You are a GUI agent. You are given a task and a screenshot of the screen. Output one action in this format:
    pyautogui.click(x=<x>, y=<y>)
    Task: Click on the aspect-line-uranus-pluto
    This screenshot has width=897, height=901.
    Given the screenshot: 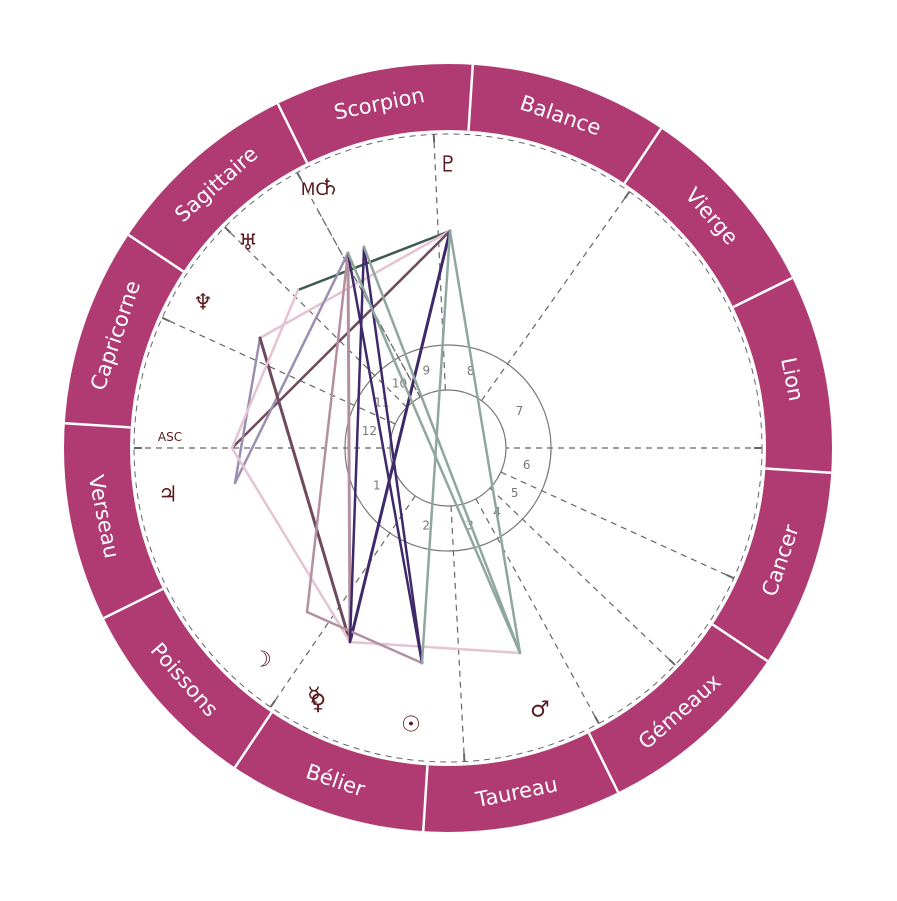 What is the action you would take?
    pyautogui.click(x=374, y=260)
    